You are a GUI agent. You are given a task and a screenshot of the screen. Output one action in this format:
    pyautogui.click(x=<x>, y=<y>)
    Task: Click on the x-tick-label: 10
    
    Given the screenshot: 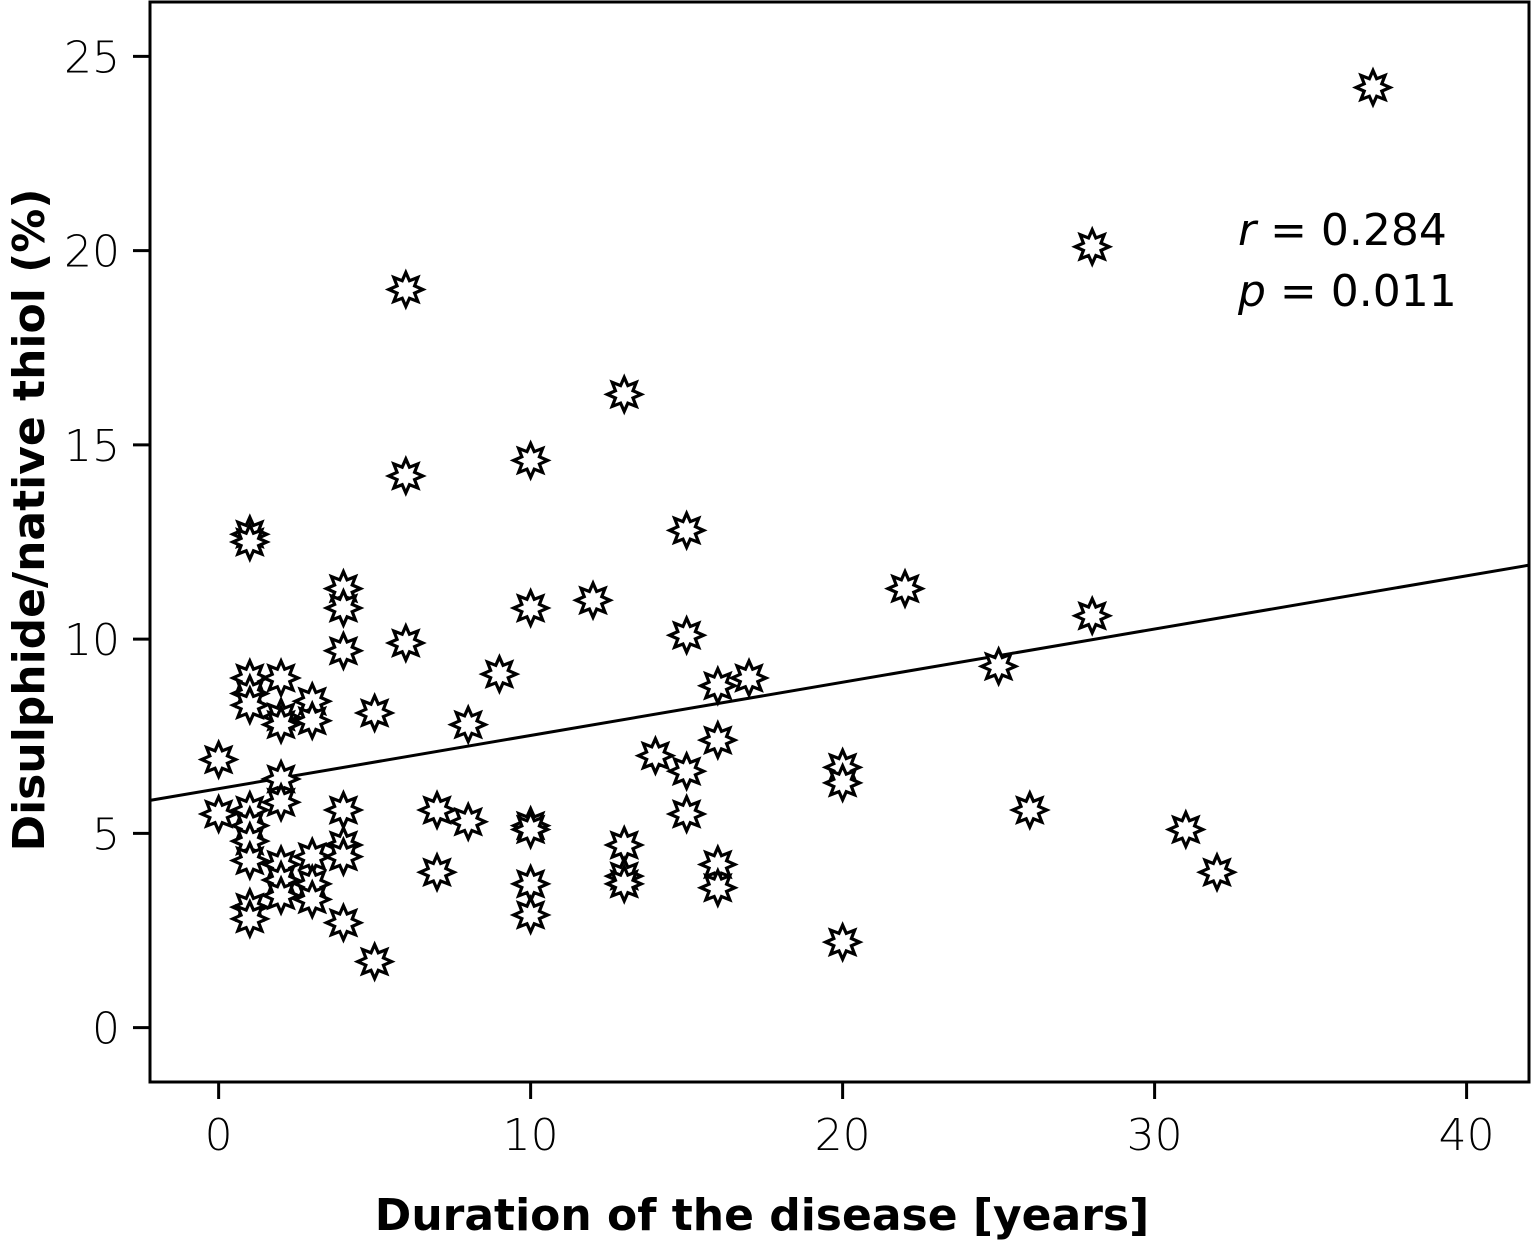 What is the action you would take?
    pyautogui.click(x=531, y=1135)
    